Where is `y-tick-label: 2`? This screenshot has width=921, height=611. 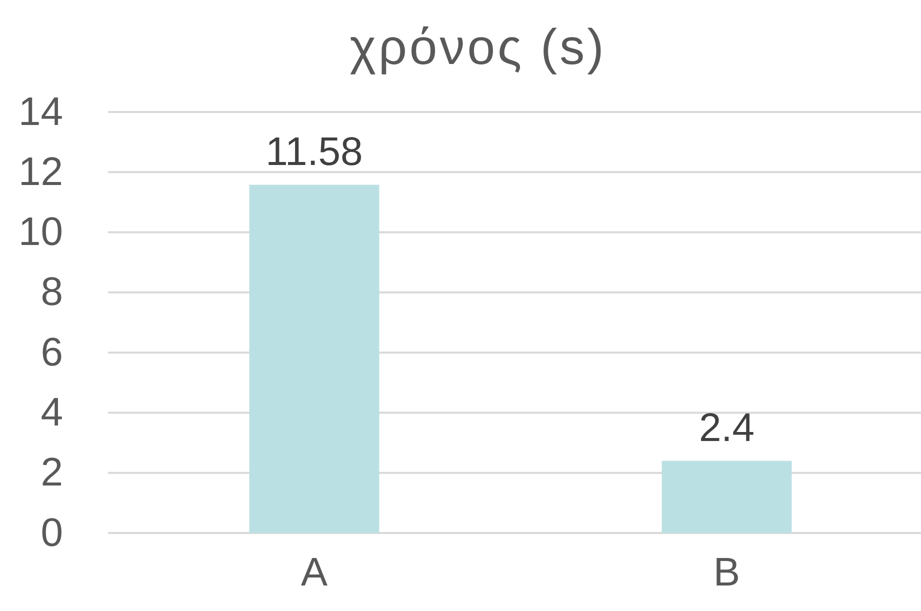 y-tick-label: 2 is located at coordinates (51, 472).